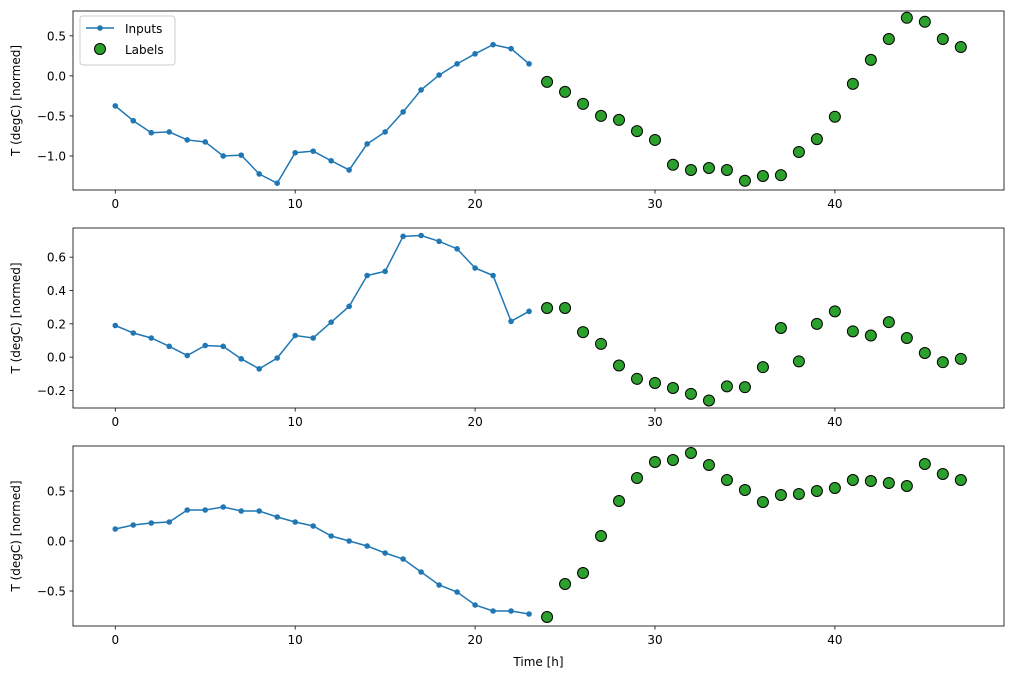 The width and height of the screenshot is (1012, 679). I want to click on y-tick-label: −0.2, so click(51, 391).